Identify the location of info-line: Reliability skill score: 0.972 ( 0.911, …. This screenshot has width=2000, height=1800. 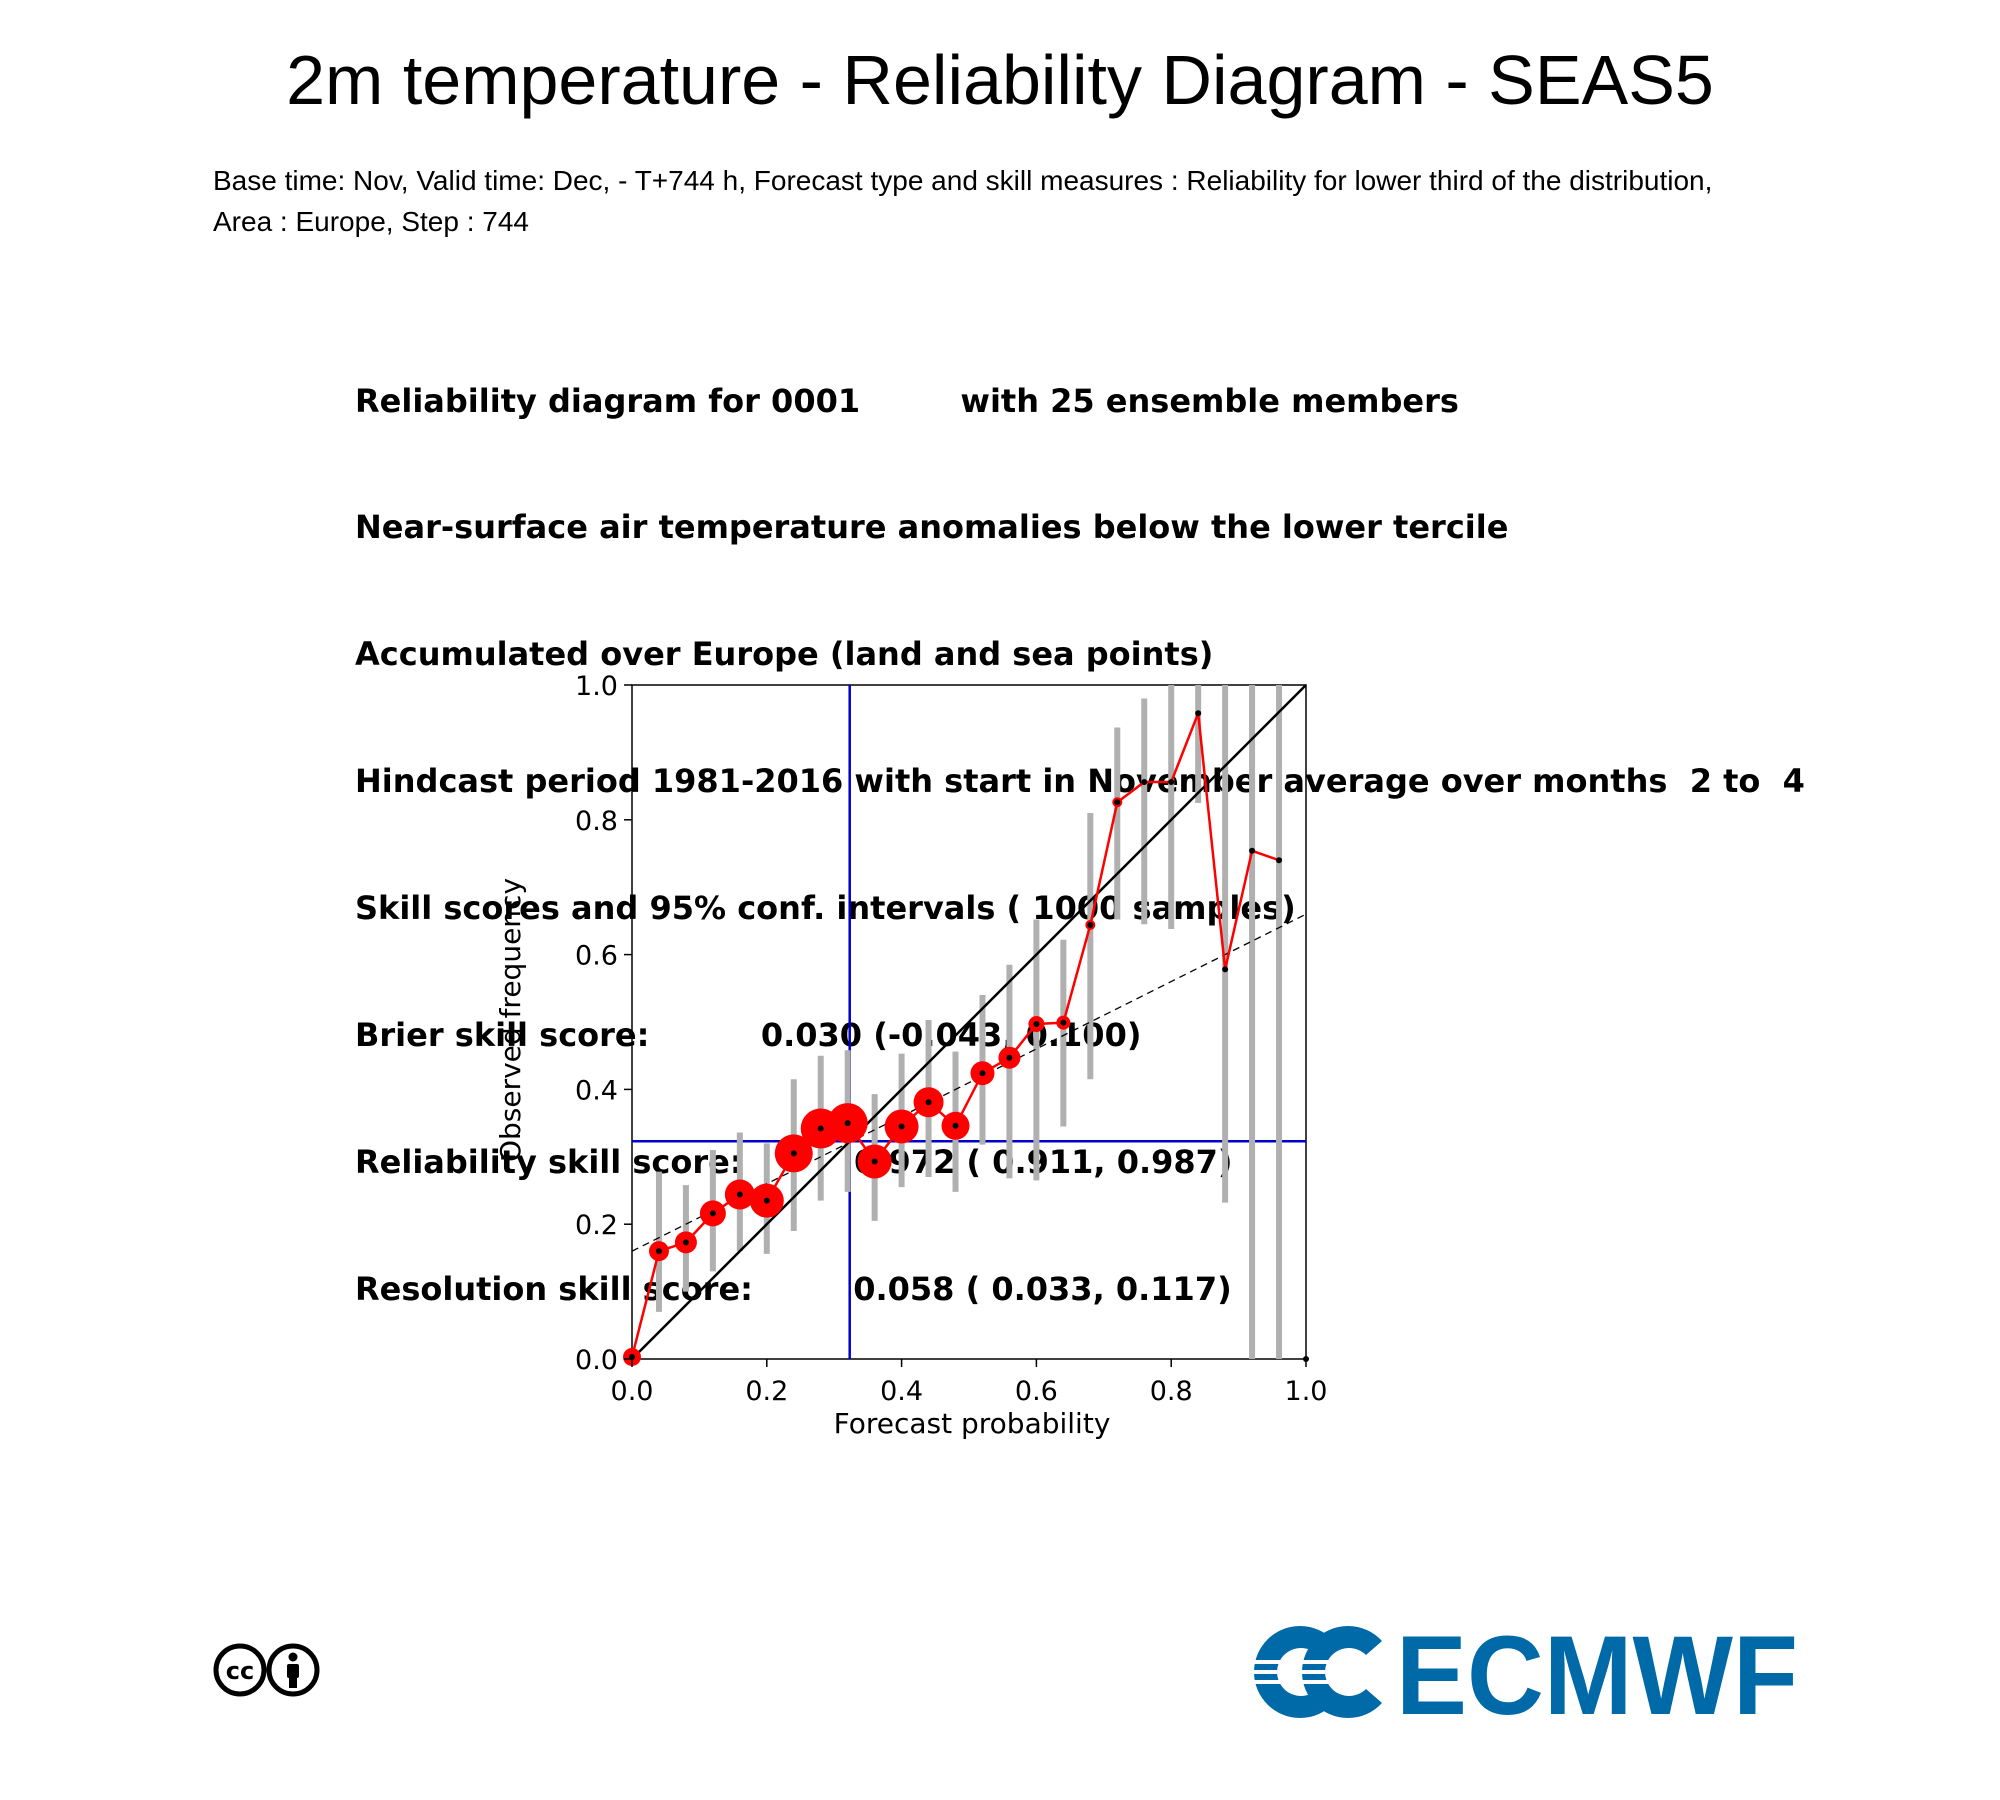
(794, 1161).